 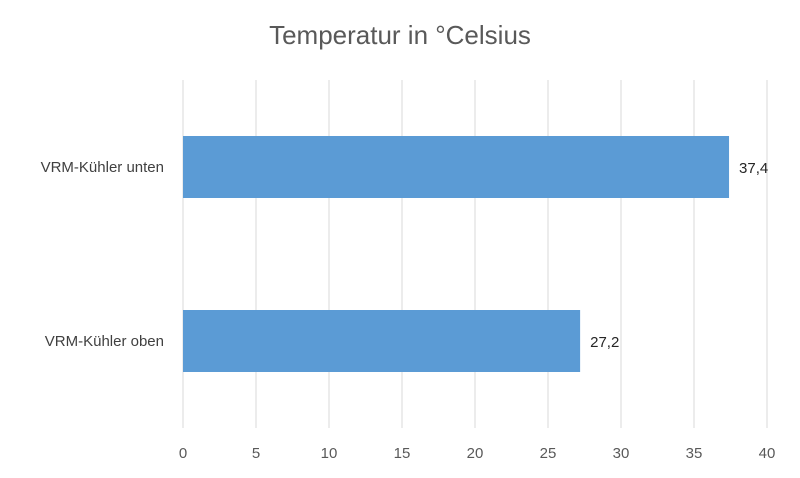 What do you see at coordinates (679, 255) in the screenshot?
I see `data-labels: 37,4 27,2` at bounding box center [679, 255].